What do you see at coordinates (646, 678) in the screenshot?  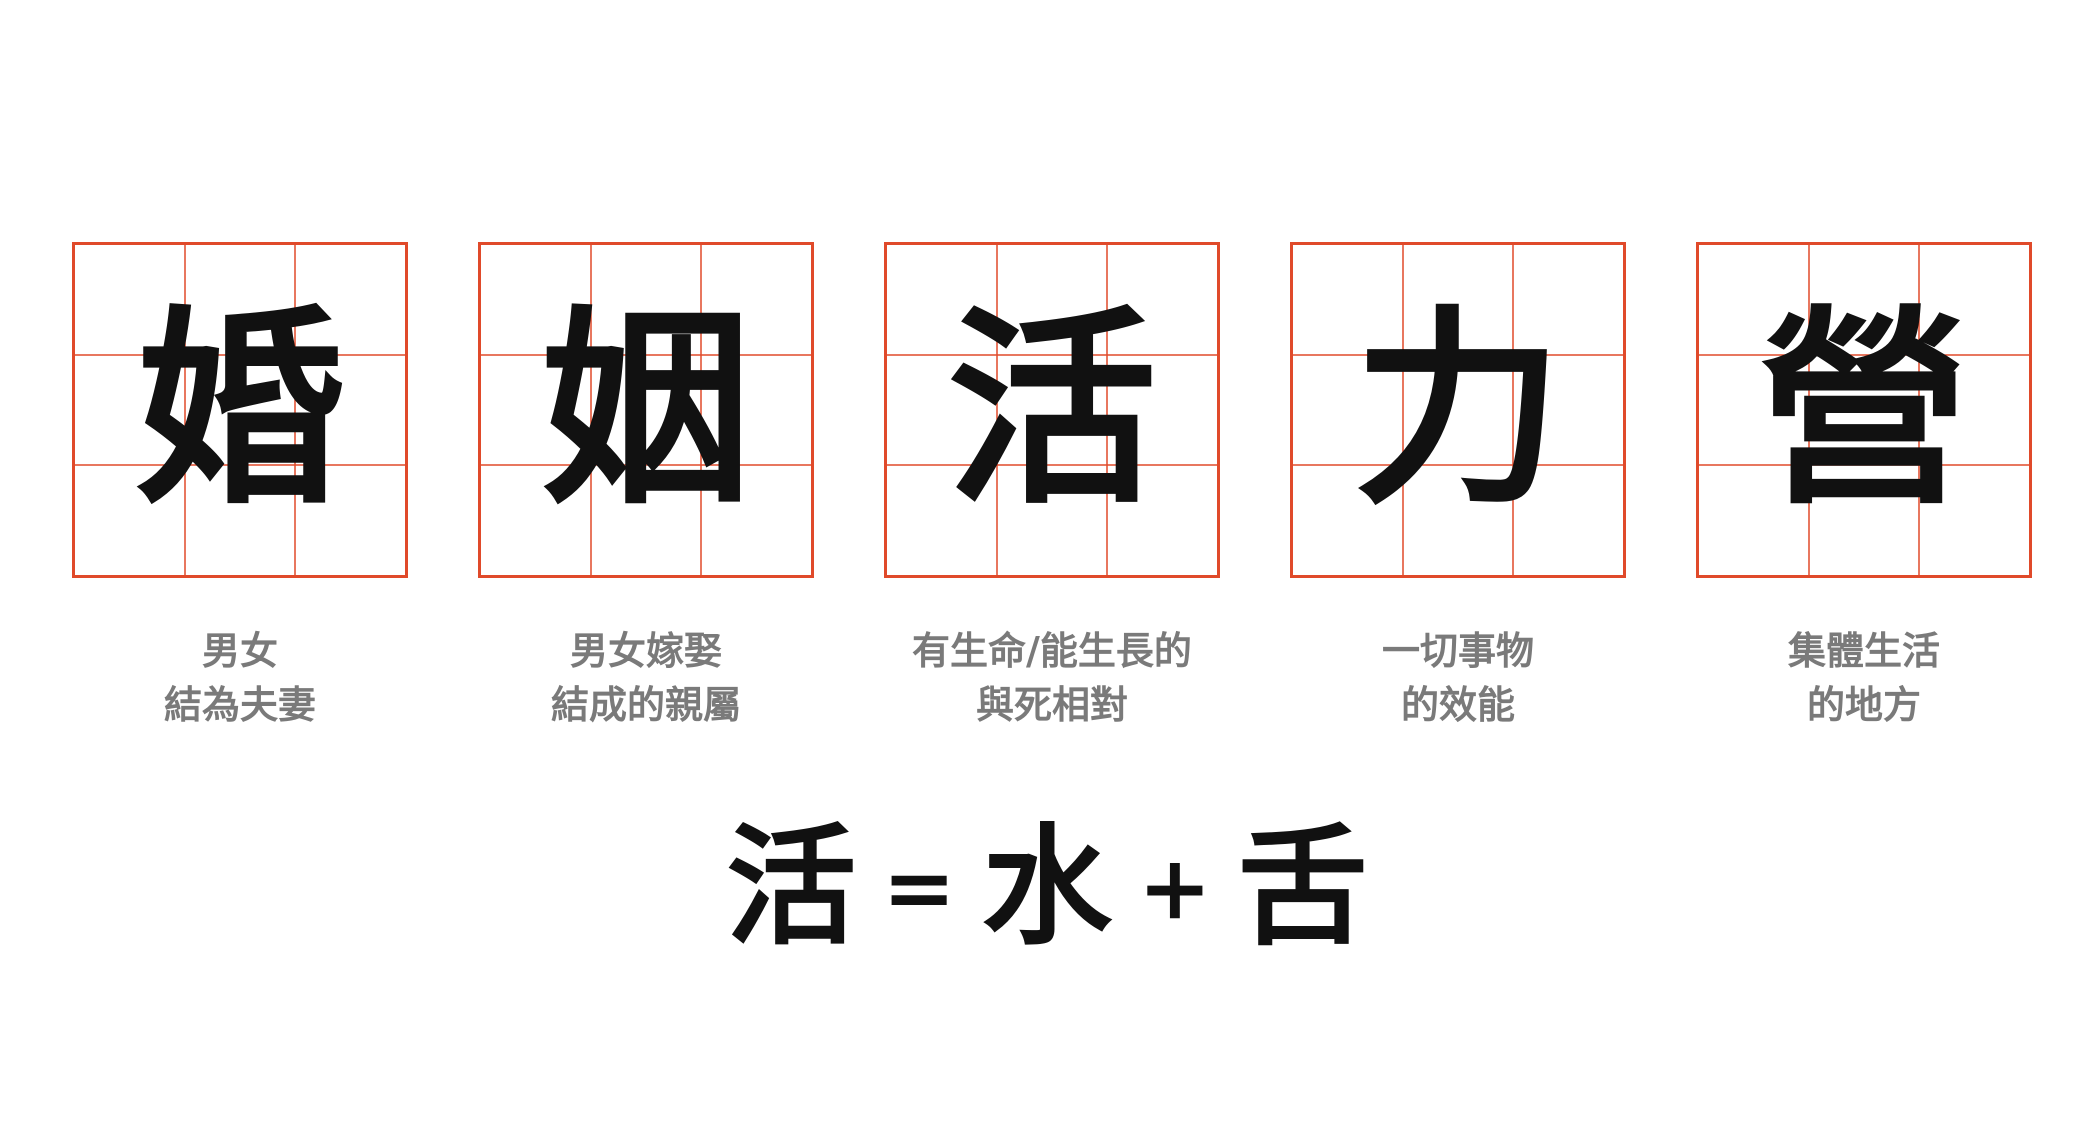 I see `caption: 男女嫁娶 結成的親屬` at bounding box center [646, 678].